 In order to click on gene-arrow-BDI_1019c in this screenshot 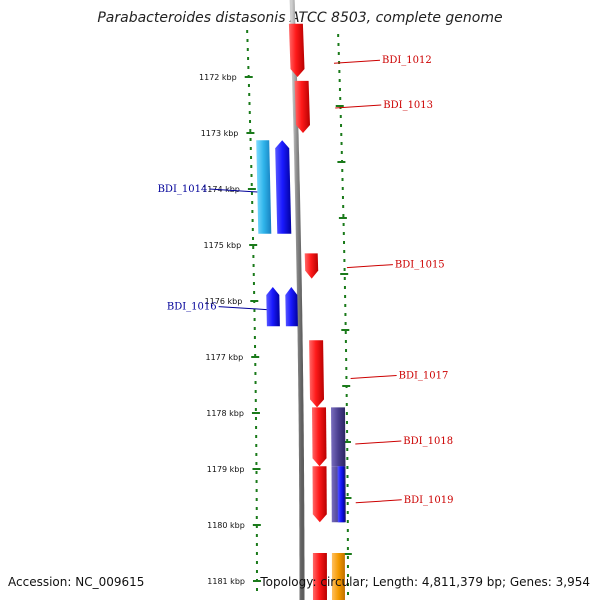, I will do `click(341, 494)`.